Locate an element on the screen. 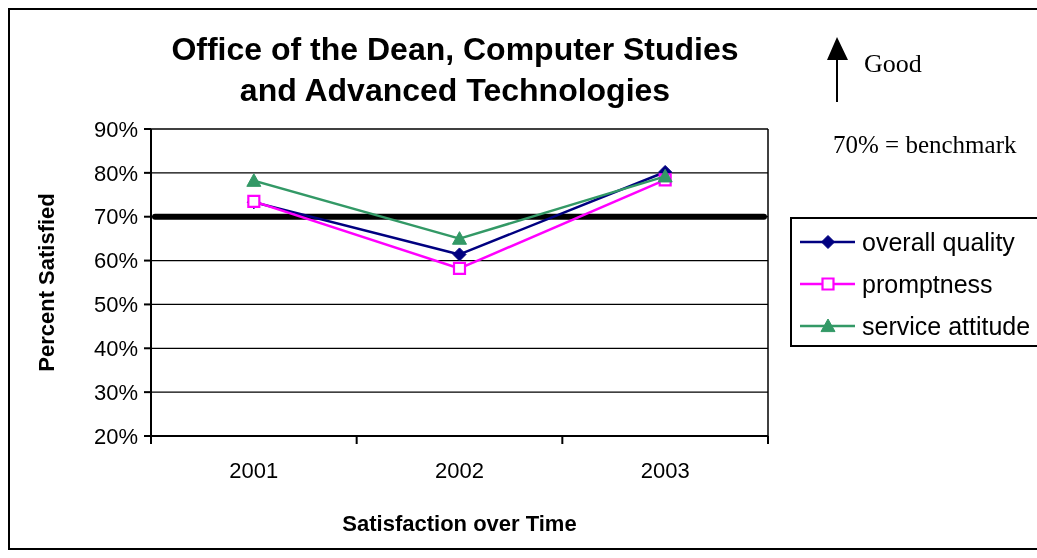 The width and height of the screenshot is (1037, 558). y-tick-label: 60% is located at coordinates (115, 261).